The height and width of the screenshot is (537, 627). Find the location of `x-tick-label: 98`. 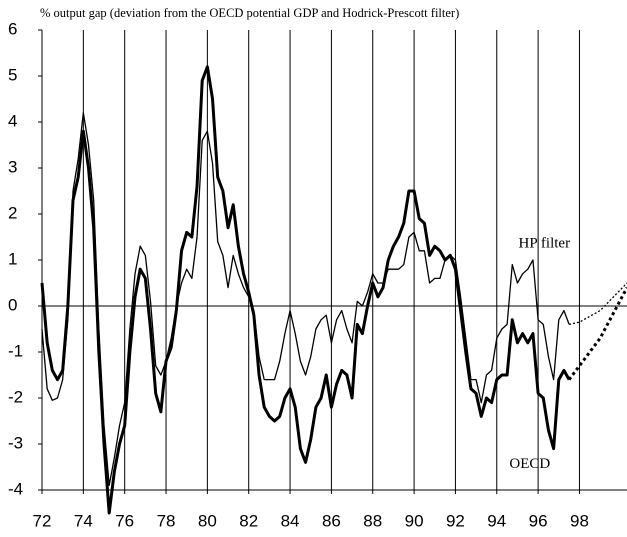

x-tick-label: 98 is located at coordinates (579, 520).